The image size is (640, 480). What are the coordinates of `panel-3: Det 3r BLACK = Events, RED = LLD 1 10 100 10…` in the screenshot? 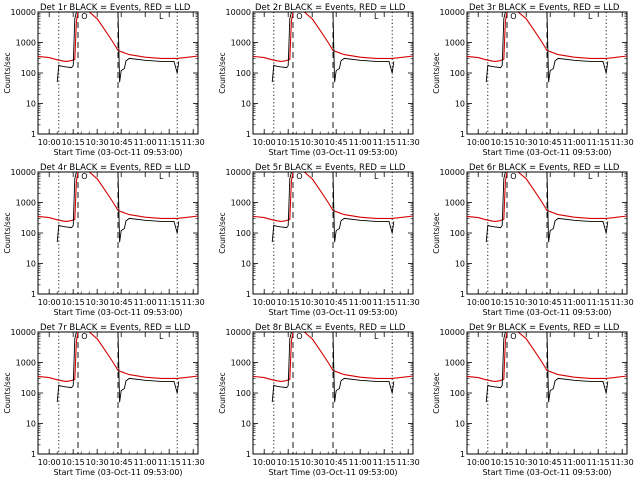 It's located at (533, 80).